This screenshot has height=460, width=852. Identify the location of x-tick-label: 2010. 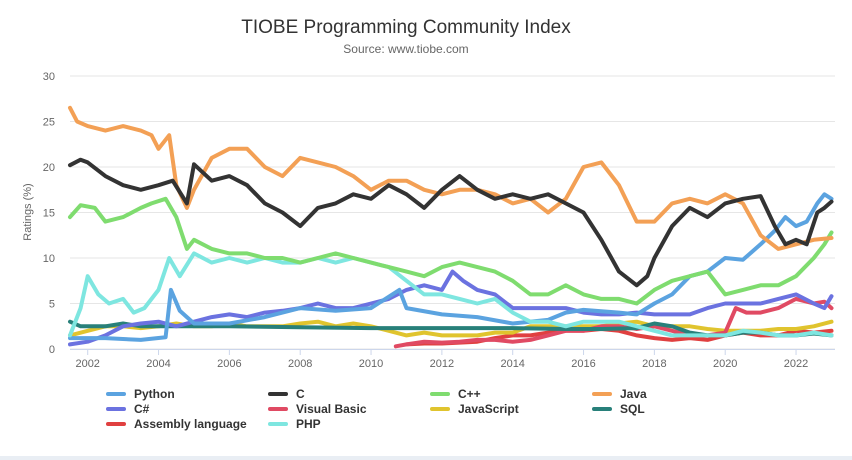
(371, 364).